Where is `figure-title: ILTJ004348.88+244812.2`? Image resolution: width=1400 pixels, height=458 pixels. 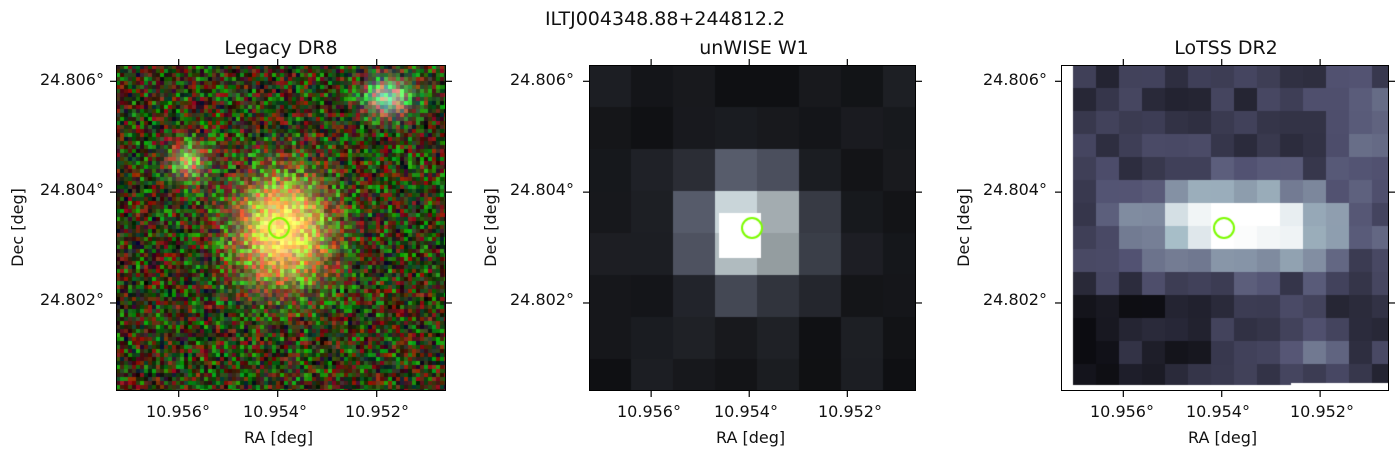
figure-title: ILTJ004348.88+244812.2 is located at coordinates (665, 19).